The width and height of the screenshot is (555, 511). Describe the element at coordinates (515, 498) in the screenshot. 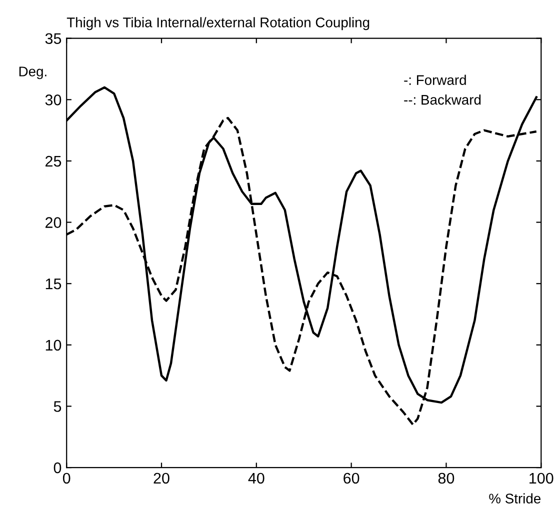

I see `x-axis-title: % Stride` at that location.